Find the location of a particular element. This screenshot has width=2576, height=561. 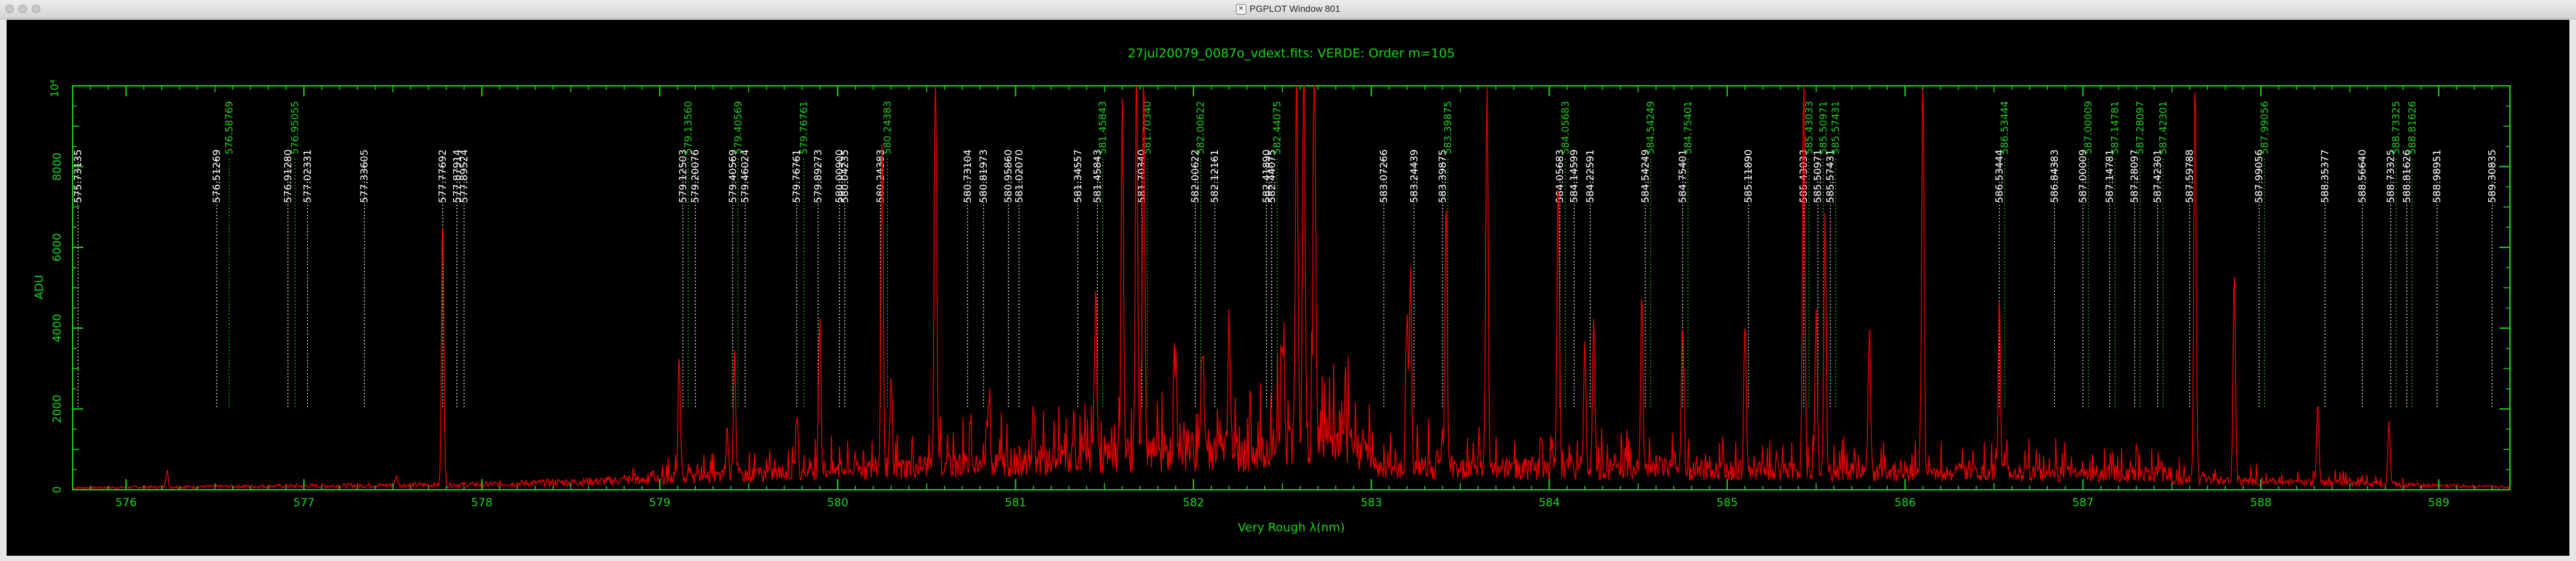

x-axis-label: Very Rough λ(nm) is located at coordinates (1291, 528).